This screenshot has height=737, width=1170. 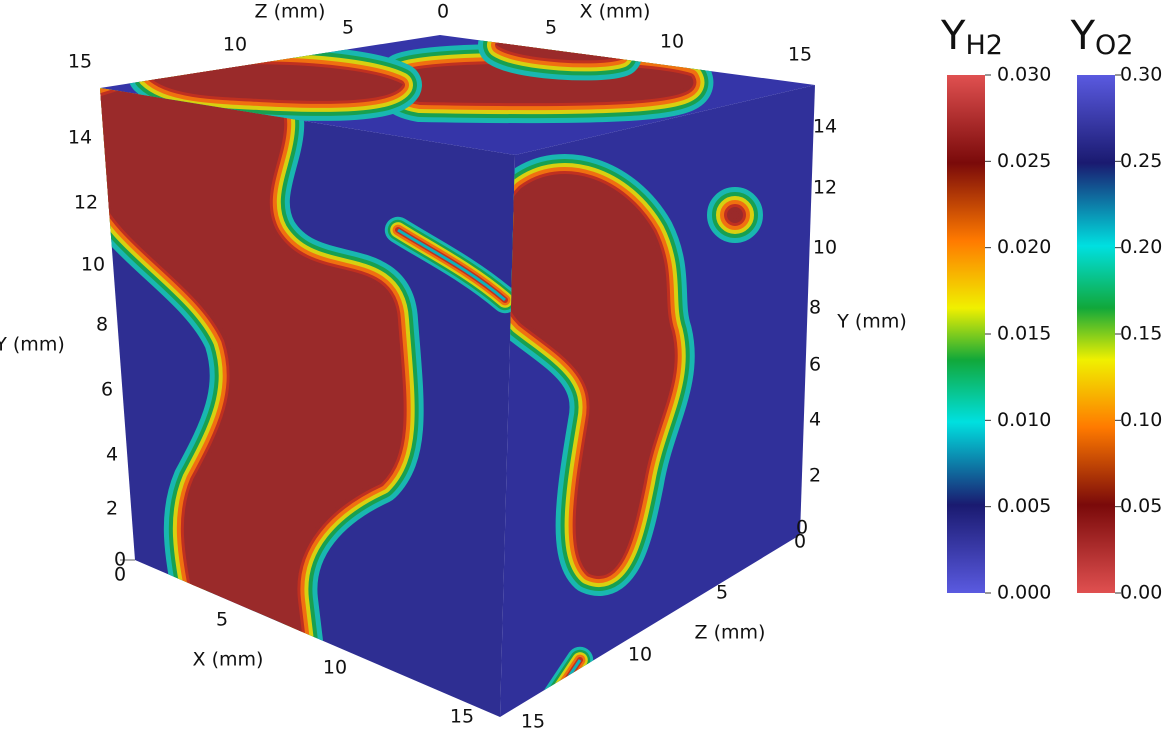 What do you see at coordinates (1102, 37) in the screenshot?
I see `colorbar-title: YO2` at bounding box center [1102, 37].